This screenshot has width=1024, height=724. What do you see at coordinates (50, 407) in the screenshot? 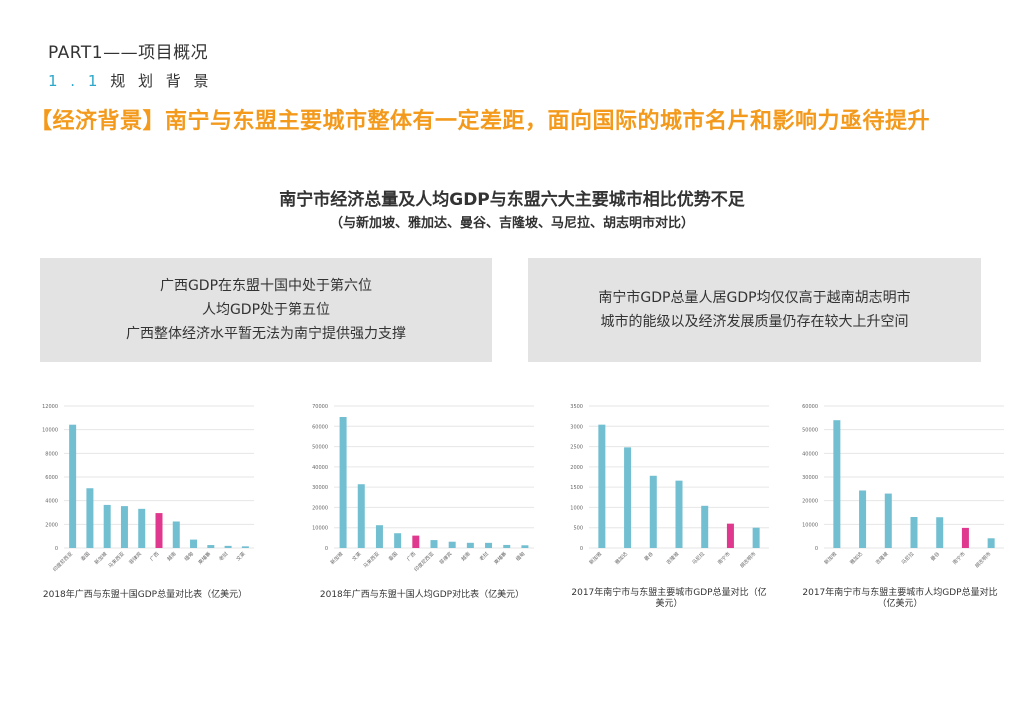
I see `y-tick-label: 12000` at bounding box center [50, 407].